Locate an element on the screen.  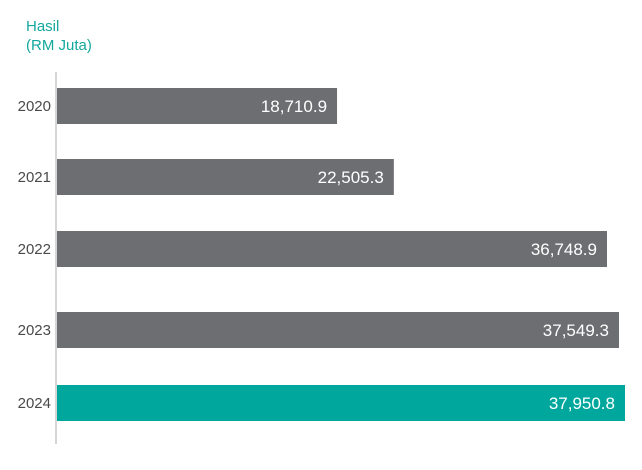
chart-title-line-2: (RM Juta) is located at coordinates (59, 45).